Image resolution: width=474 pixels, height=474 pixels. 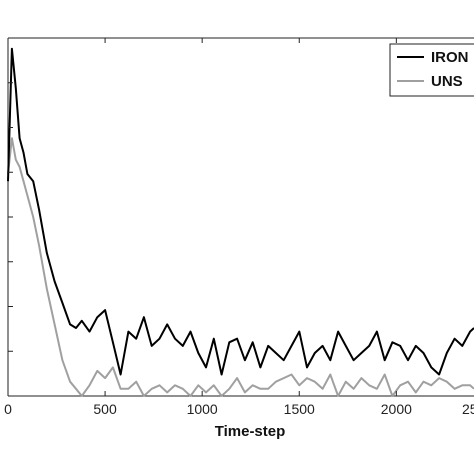 I want to click on x-tick-label: 500, so click(x=105, y=409).